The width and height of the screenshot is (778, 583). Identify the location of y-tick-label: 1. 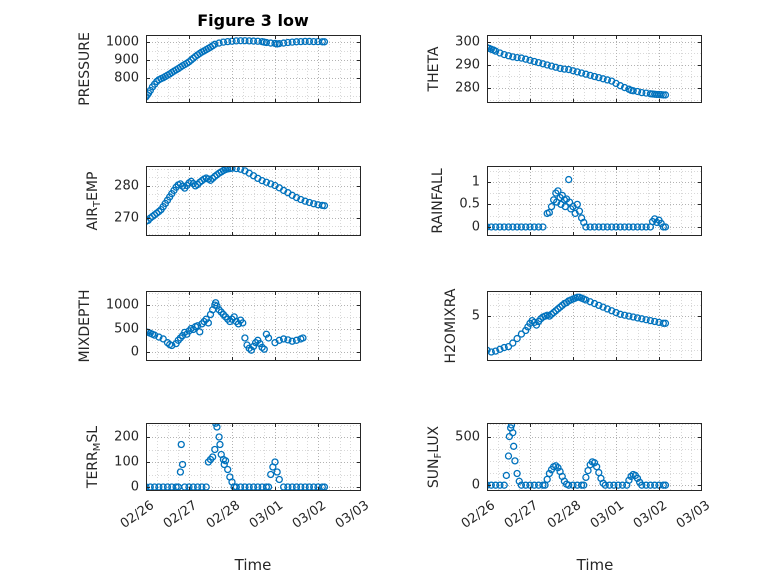
(475, 182).